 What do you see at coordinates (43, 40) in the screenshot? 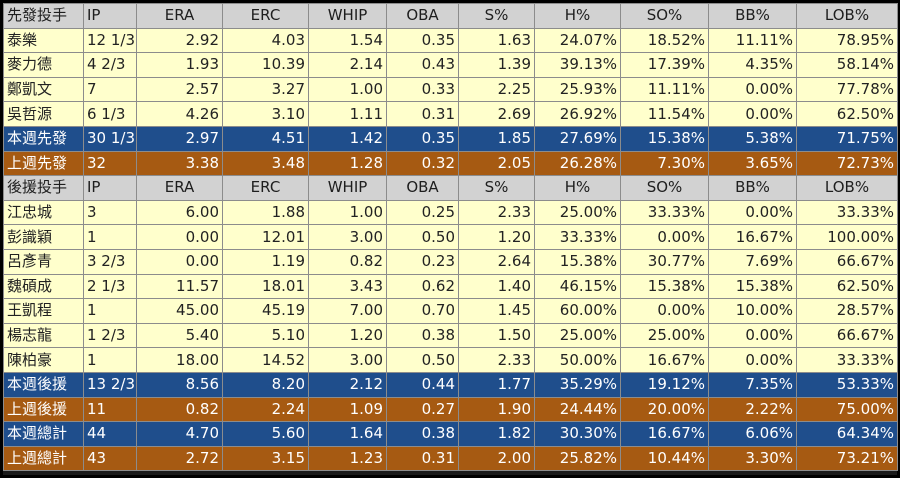
I see `pitcher-name: 泰樂` at bounding box center [43, 40].